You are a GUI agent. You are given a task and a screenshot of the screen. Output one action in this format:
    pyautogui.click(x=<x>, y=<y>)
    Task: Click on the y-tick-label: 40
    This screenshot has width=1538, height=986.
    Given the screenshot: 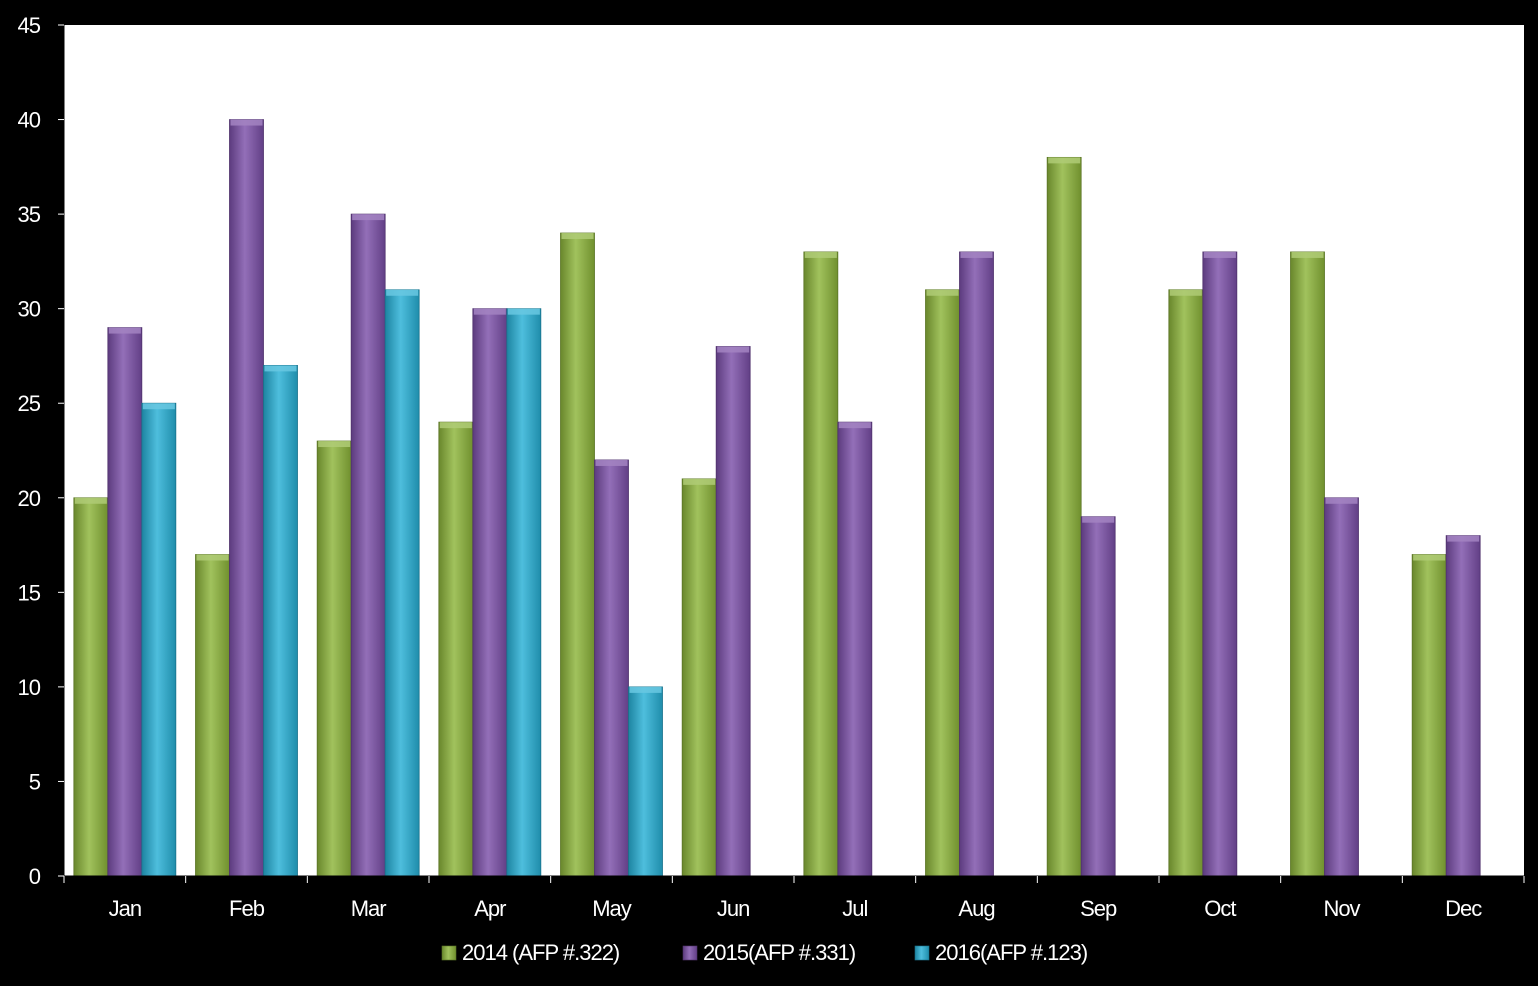 What is the action you would take?
    pyautogui.click(x=29, y=120)
    